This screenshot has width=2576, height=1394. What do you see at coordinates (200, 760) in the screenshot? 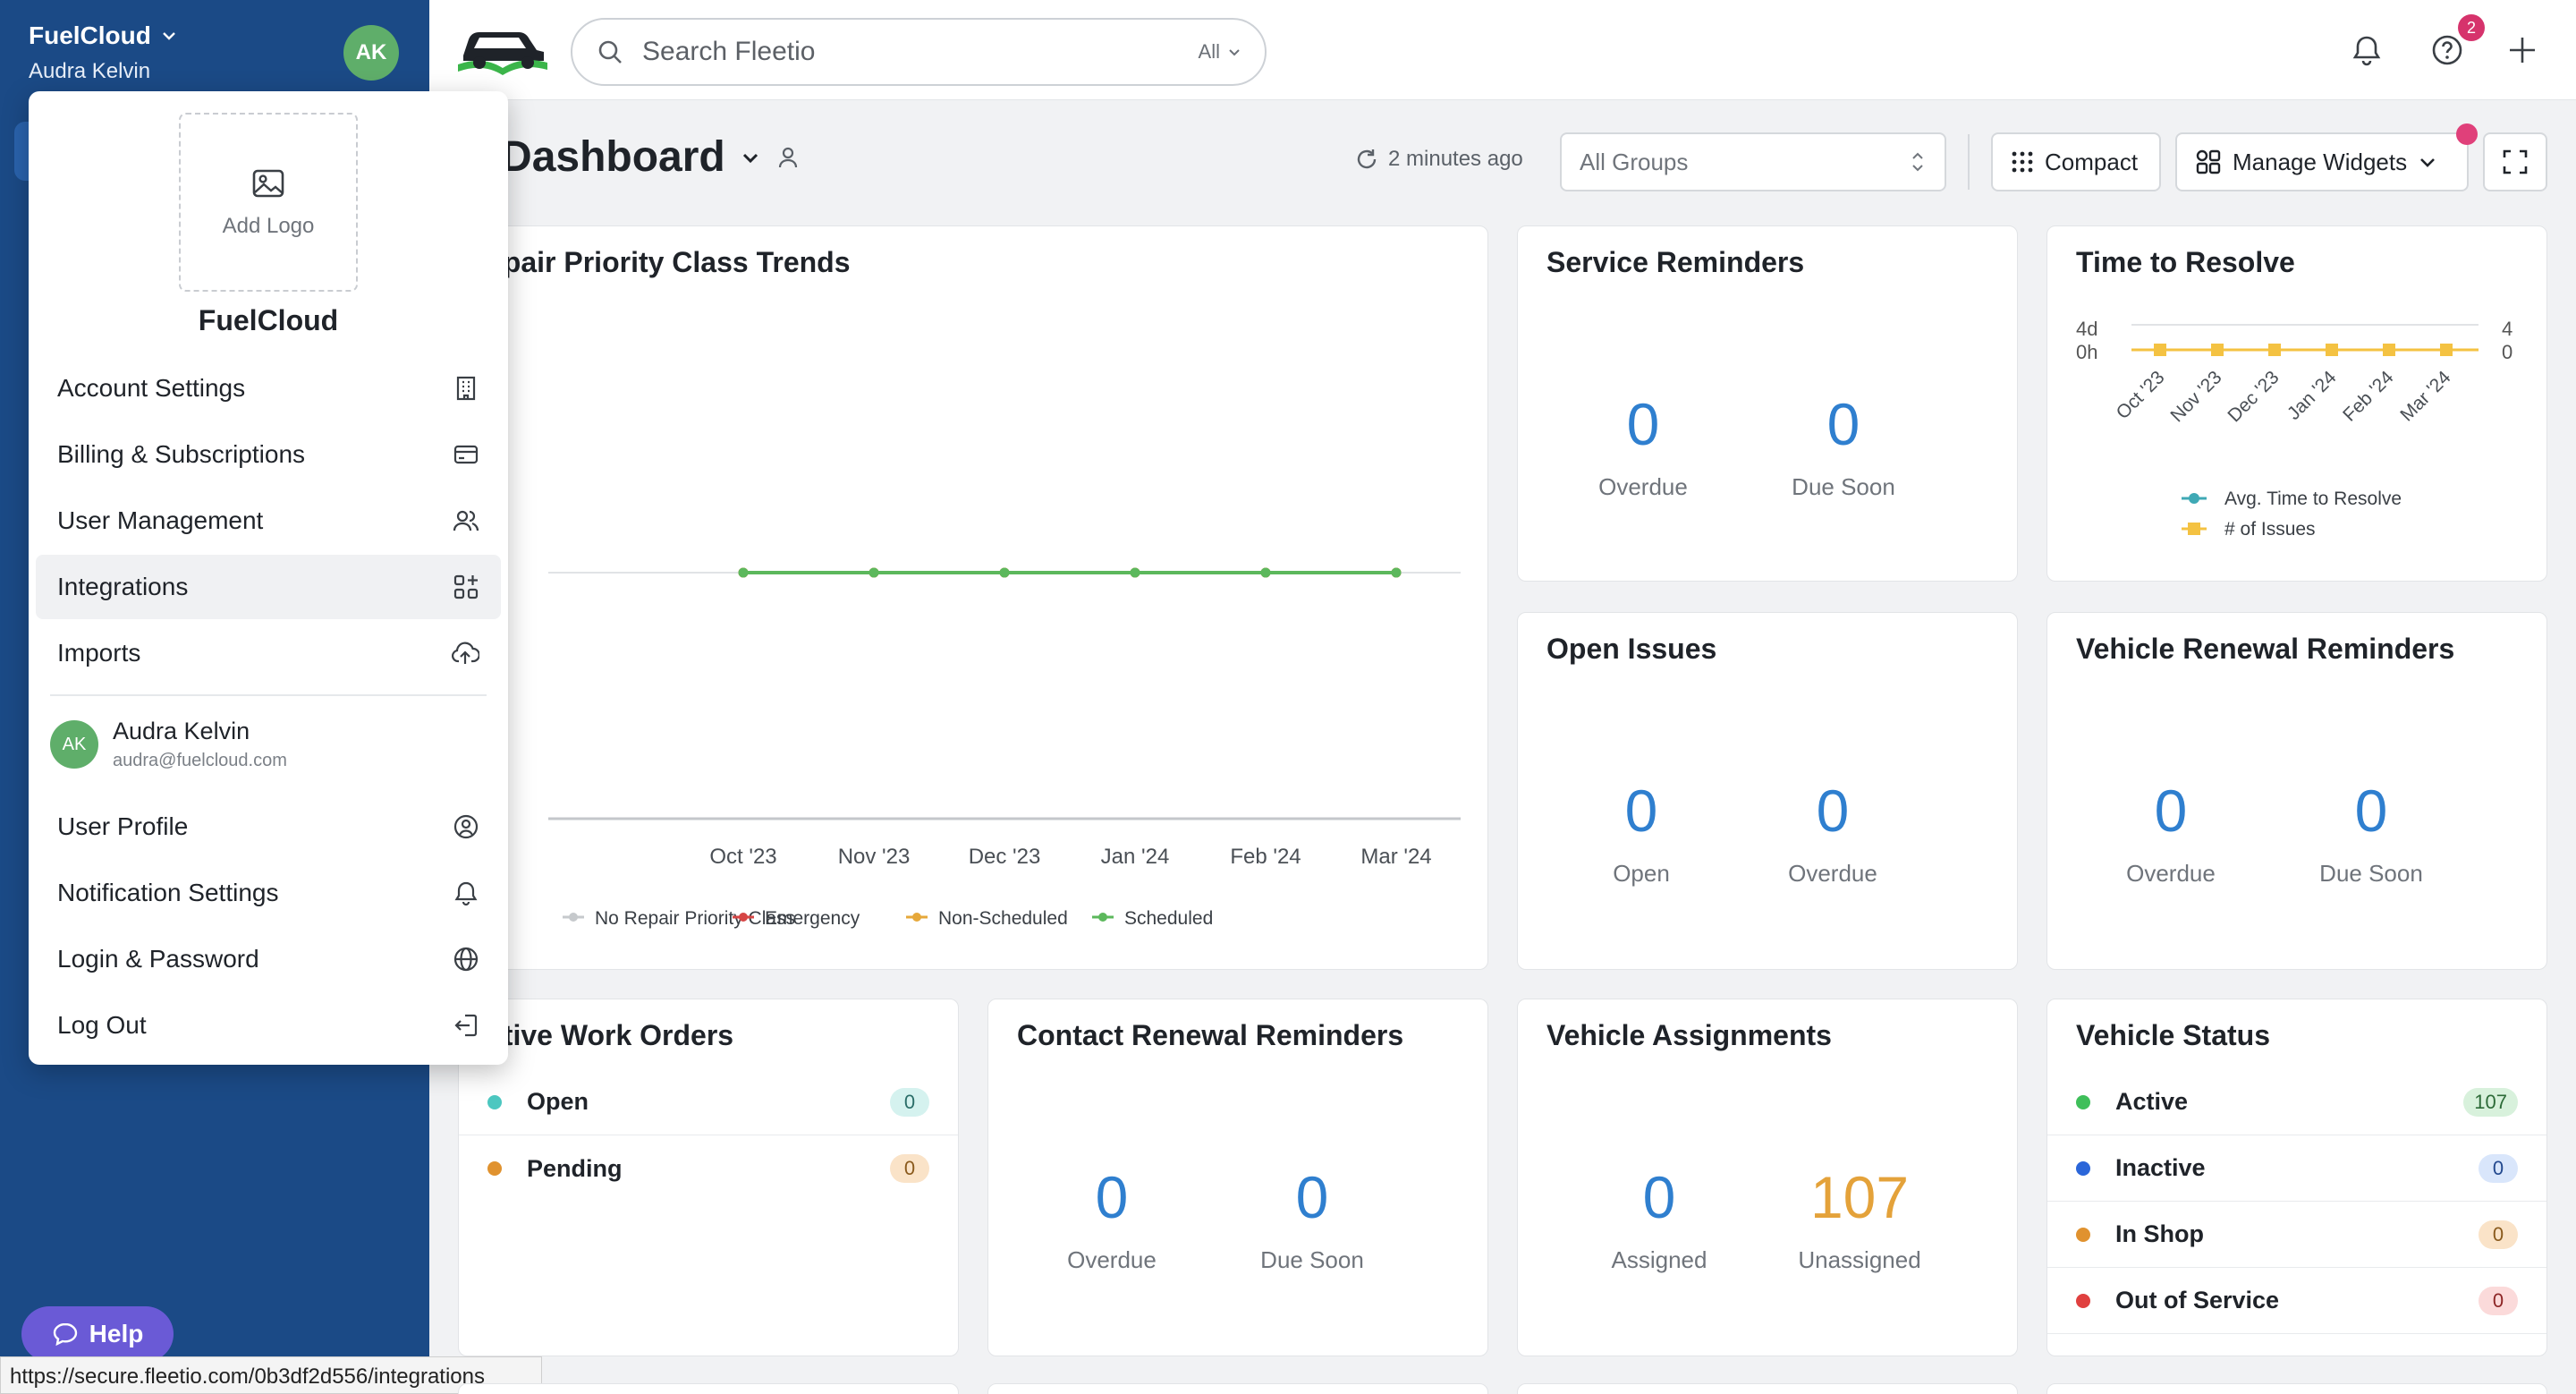
I see `menu-user-email: audra@fuelcloud.com` at bounding box center [200, 760].